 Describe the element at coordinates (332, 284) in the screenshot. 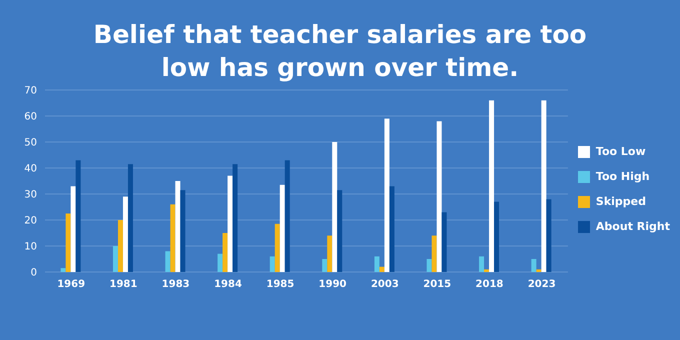

I see `x-tick-label: 1990` at that location.